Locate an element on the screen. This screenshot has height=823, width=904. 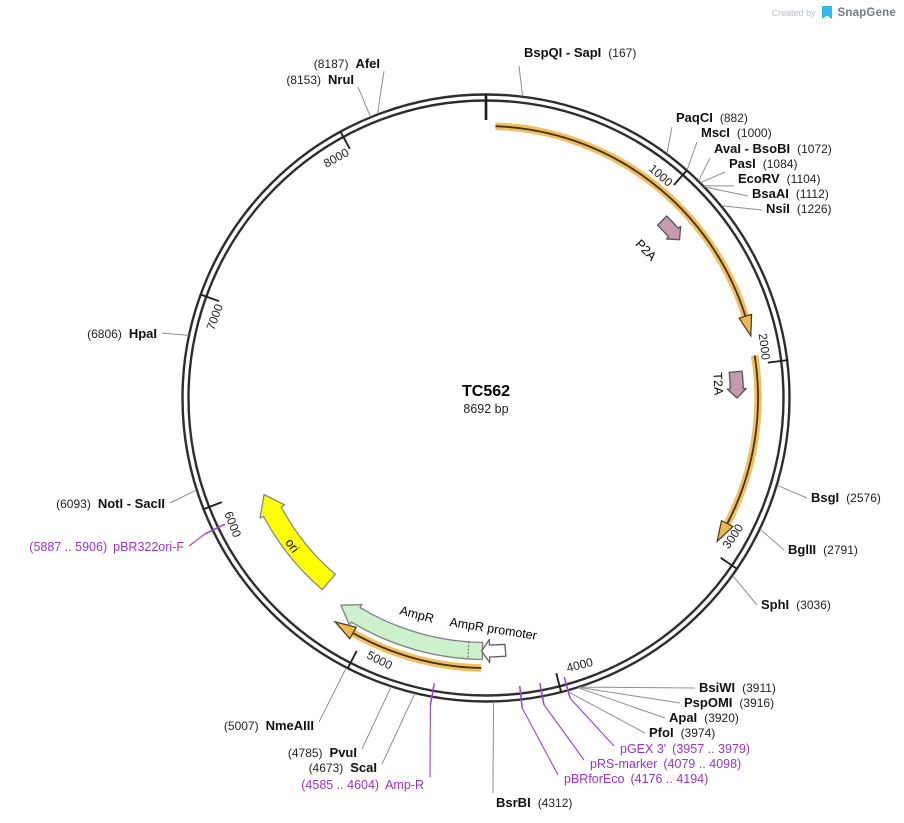
enzyme-site-label: NsiI (1226) is located at coordinates (799, 208).